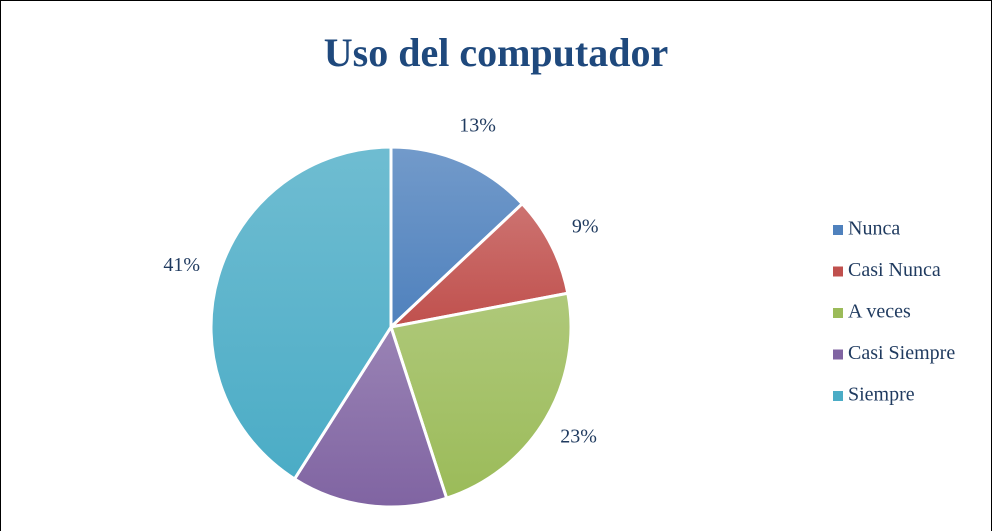 The height and width of the screenshot is (531, 992). Describe the element at coordinates (181, 265) in the screenshot. I see `data-label: 41%` at that location.